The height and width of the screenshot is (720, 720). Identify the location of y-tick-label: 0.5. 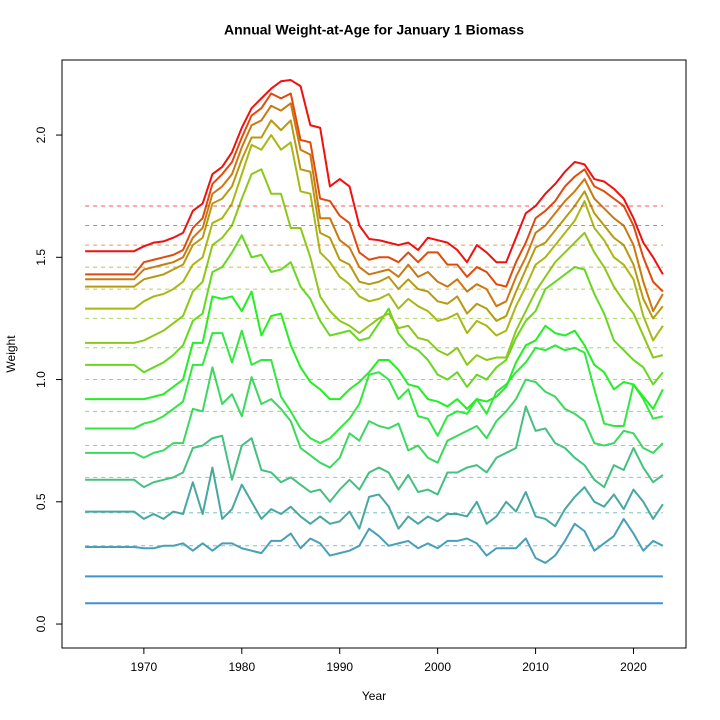
(41, 501).